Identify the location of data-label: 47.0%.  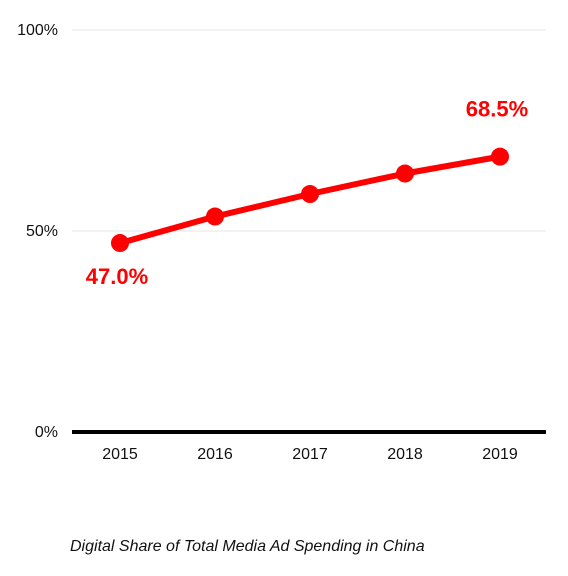
(117, 276).